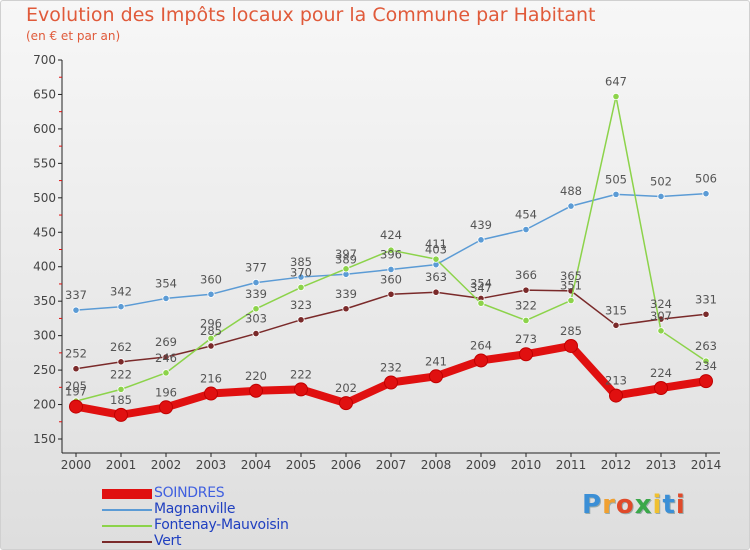 This screenshot has height=550, width=750. What do you see at coordinates (73, 36) in the screenshot?
I see `chart-subtitle: (en € et par an)` at bounding box center [73, 36].